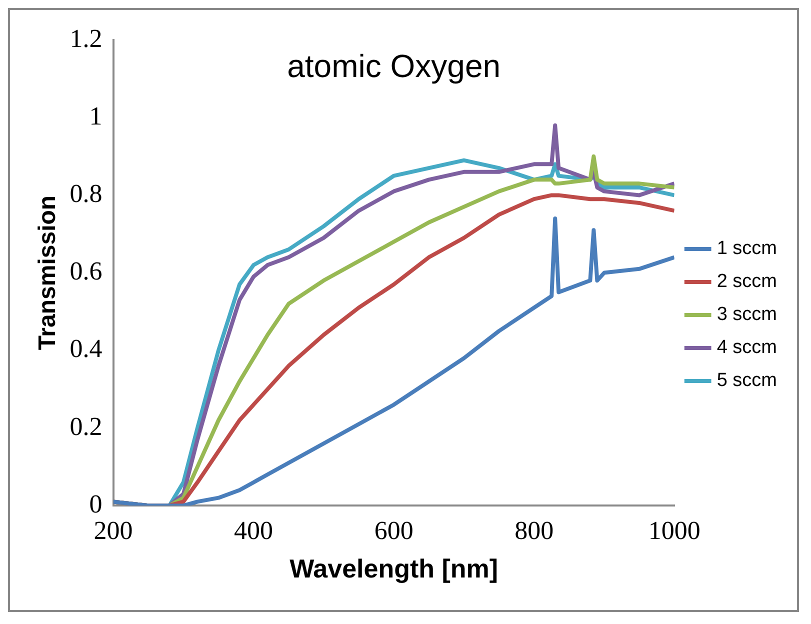 This screenshot has width=811, height=624. What do you see at coordinates (534, 531) in the screenshot?
I see `x-tick-label: 800` at bounding box center [534, 531].